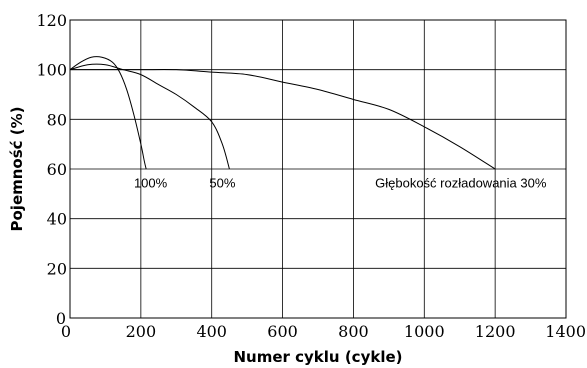 Image resolution: width=587 pixels, height=368 pixels. I want to click on y-tick-label-80: 80, so click(57, 119).